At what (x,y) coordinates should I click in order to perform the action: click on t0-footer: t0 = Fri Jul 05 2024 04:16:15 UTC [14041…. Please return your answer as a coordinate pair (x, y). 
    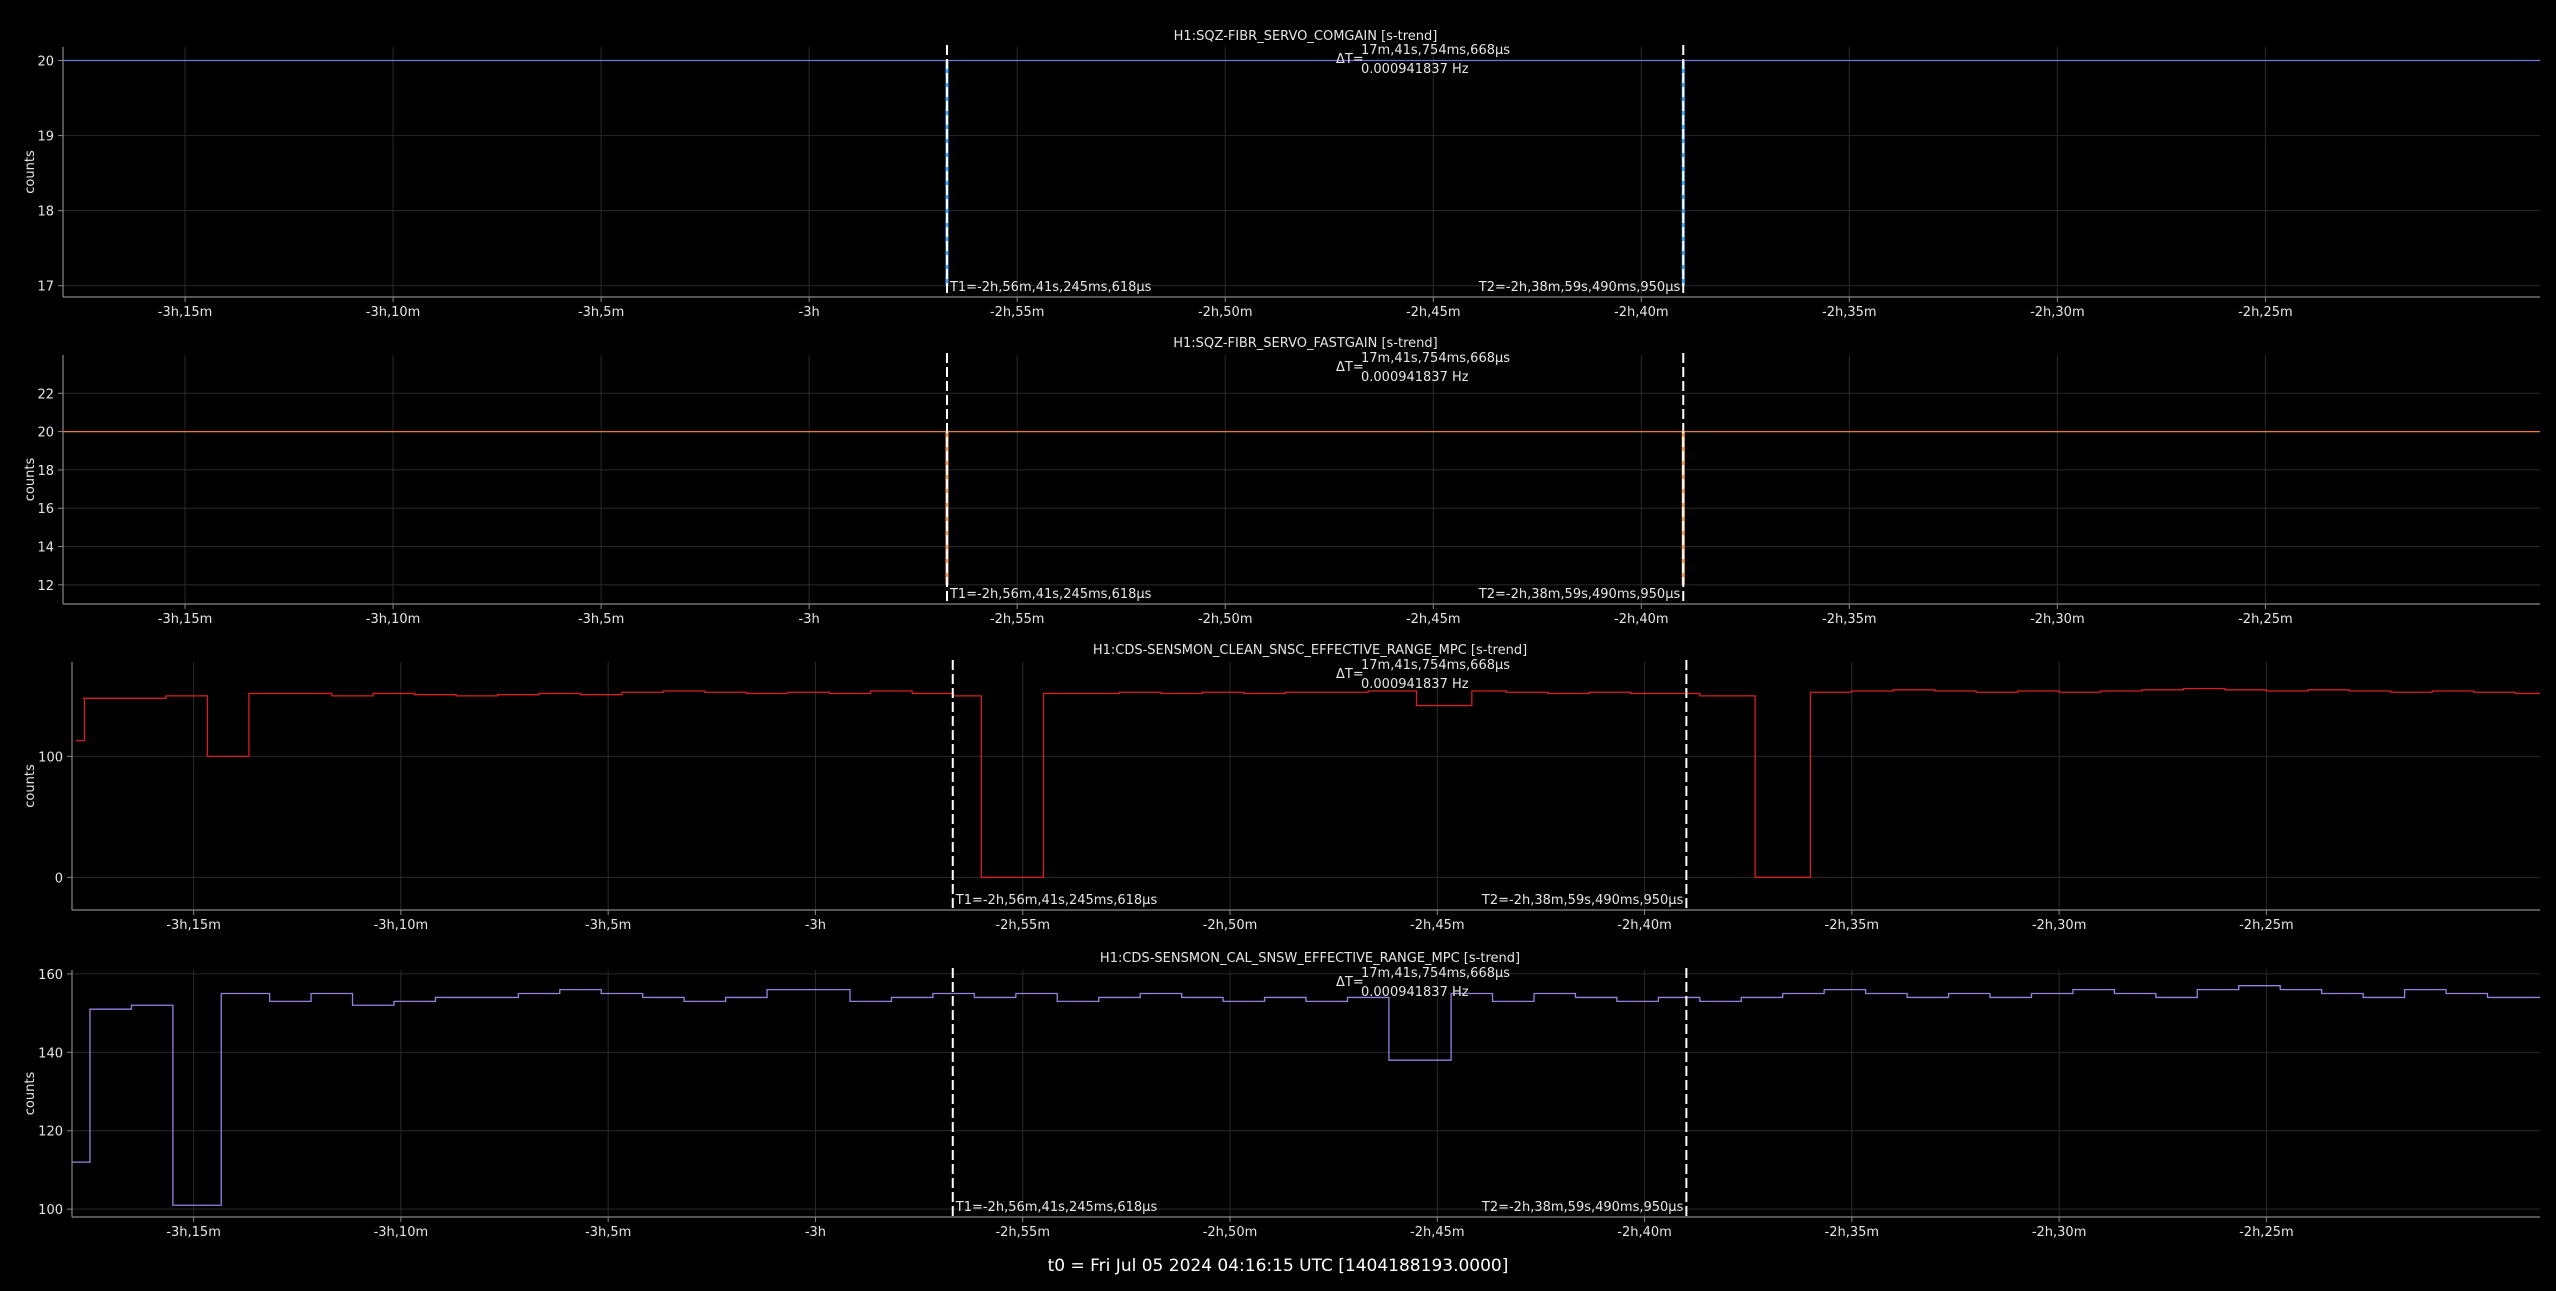
    Looking at the image, I should click on (1278, 1266).